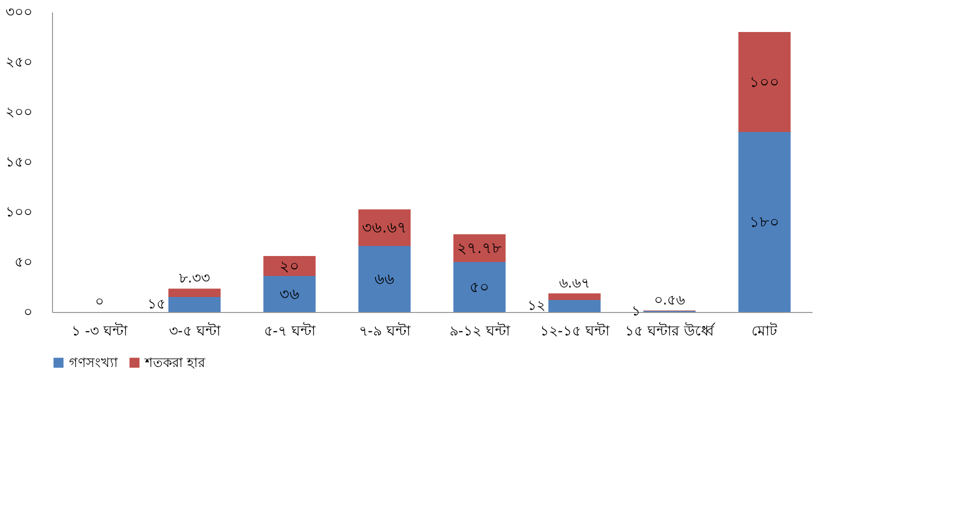  I want to click on data-label: ৫০, so click(480, 287).